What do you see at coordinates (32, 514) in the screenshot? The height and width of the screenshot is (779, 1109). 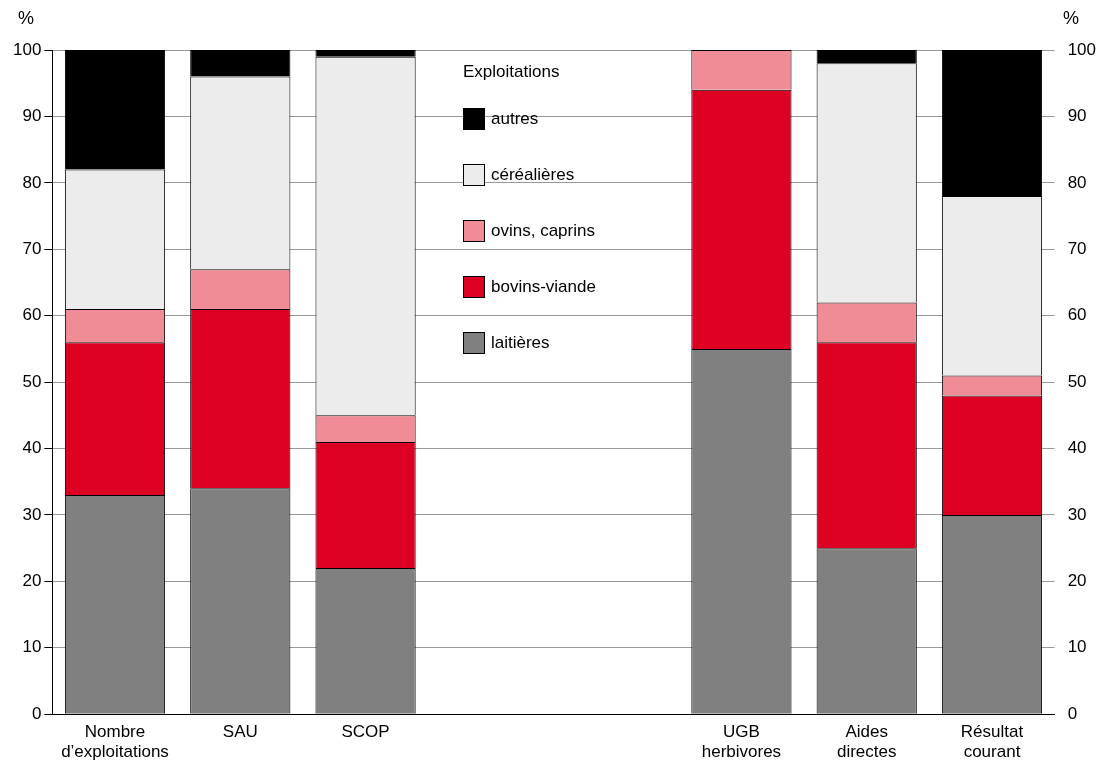 I see `y-tick-label: 30` at bounding box center [32, 514].